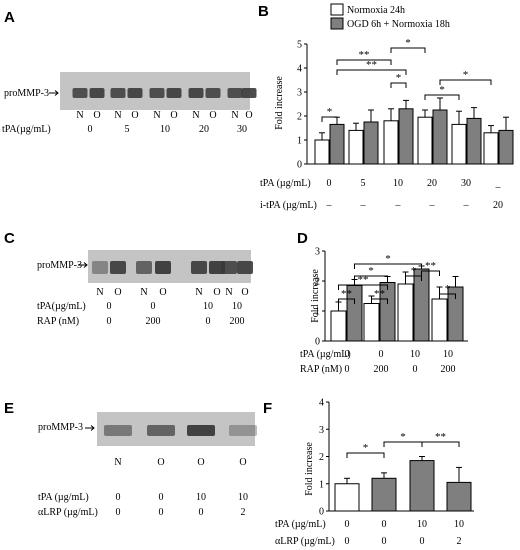 The width and height of the screenshot is (520, 550). Describe the element at coordinates (317, 342) in the screenshot. I see `y-tick-label: 0` at that location.